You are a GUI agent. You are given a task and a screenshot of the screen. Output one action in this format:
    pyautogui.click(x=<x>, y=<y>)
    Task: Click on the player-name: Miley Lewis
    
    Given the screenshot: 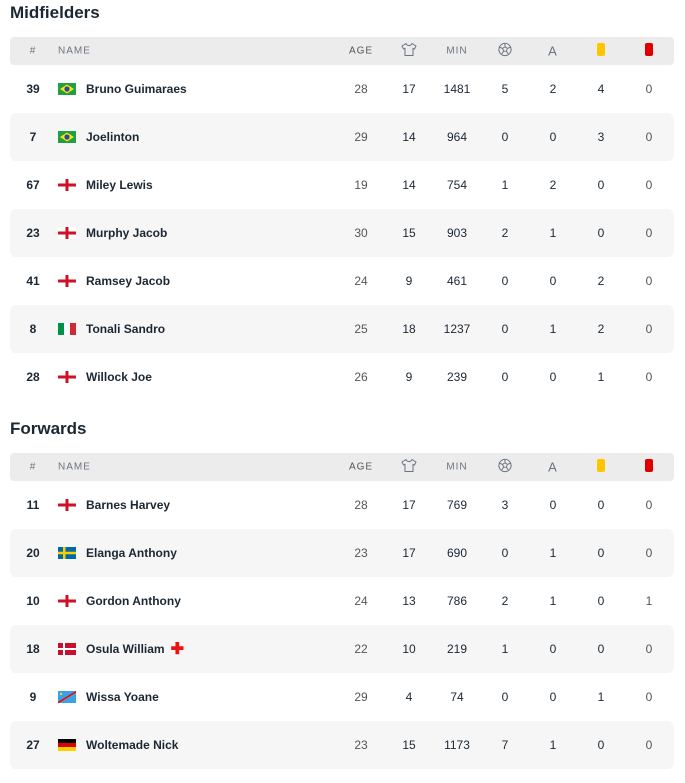 What is the action you would take?
    pyautogui.click(x=119, y=185)
    